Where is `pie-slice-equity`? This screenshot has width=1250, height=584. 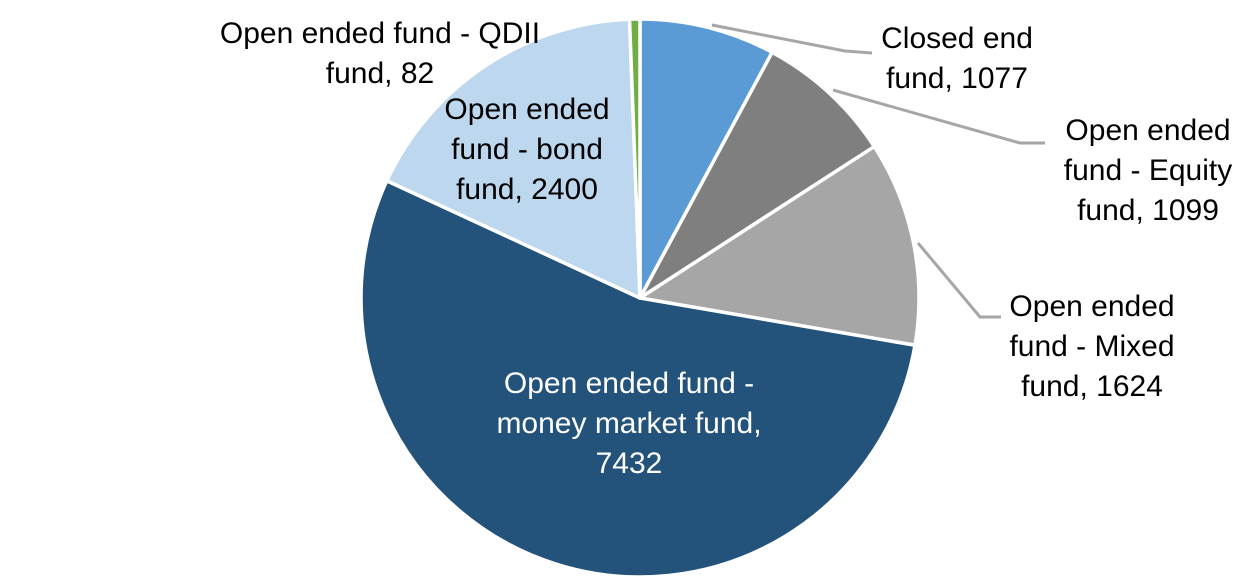 pie-slice-equity is located at coordinates (757, 175).